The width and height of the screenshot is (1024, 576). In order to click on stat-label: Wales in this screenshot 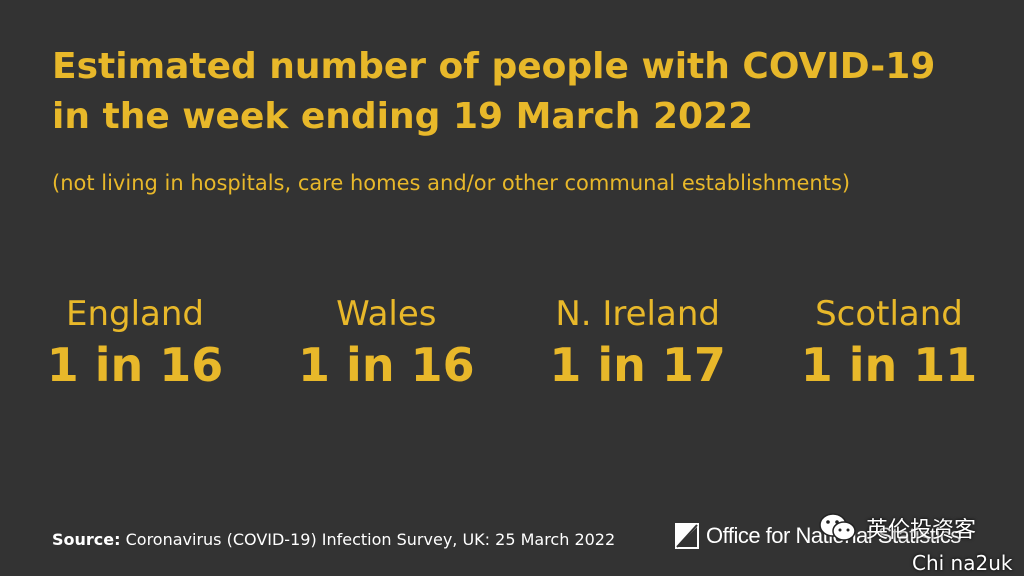, I will do `click(386, 314)`.